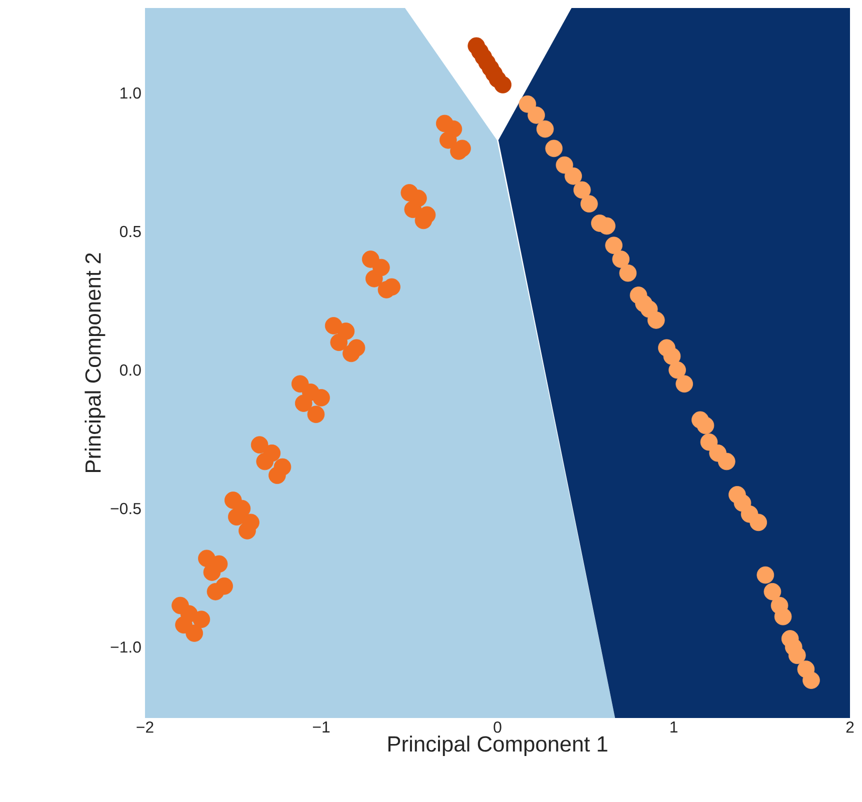 Image resolution: width=862 pixels, height=802 pixels. What do you see at coordinates (125, 647) in the screenshot?
I see `y-tick-label: −1.0` at bounding box center [125, 647].